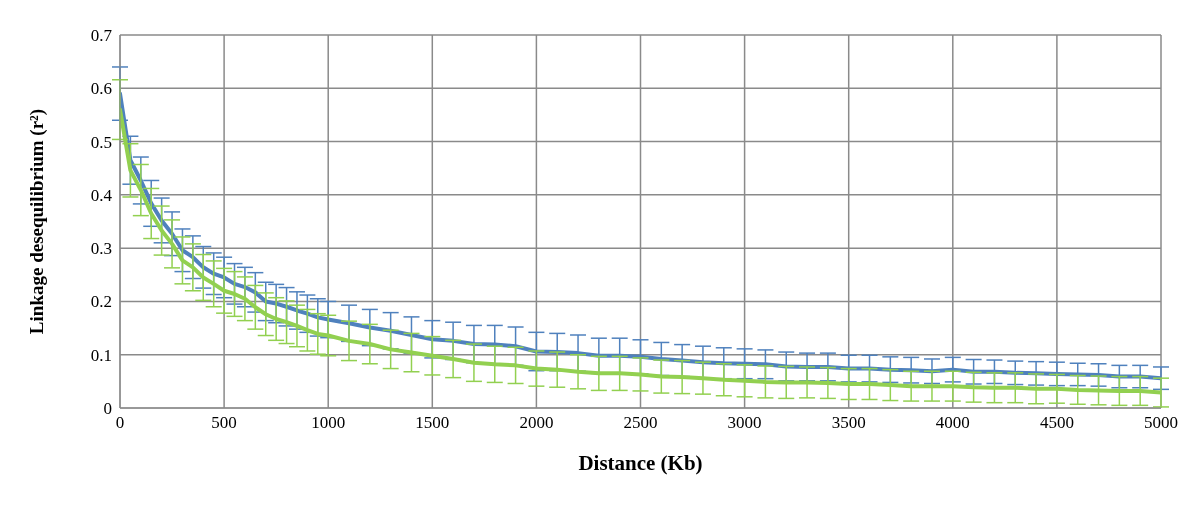  What do you see at coordinates (224, 423) in the screenshot?
I see `x-tick-label: 500` at bounding box center [224, 423].